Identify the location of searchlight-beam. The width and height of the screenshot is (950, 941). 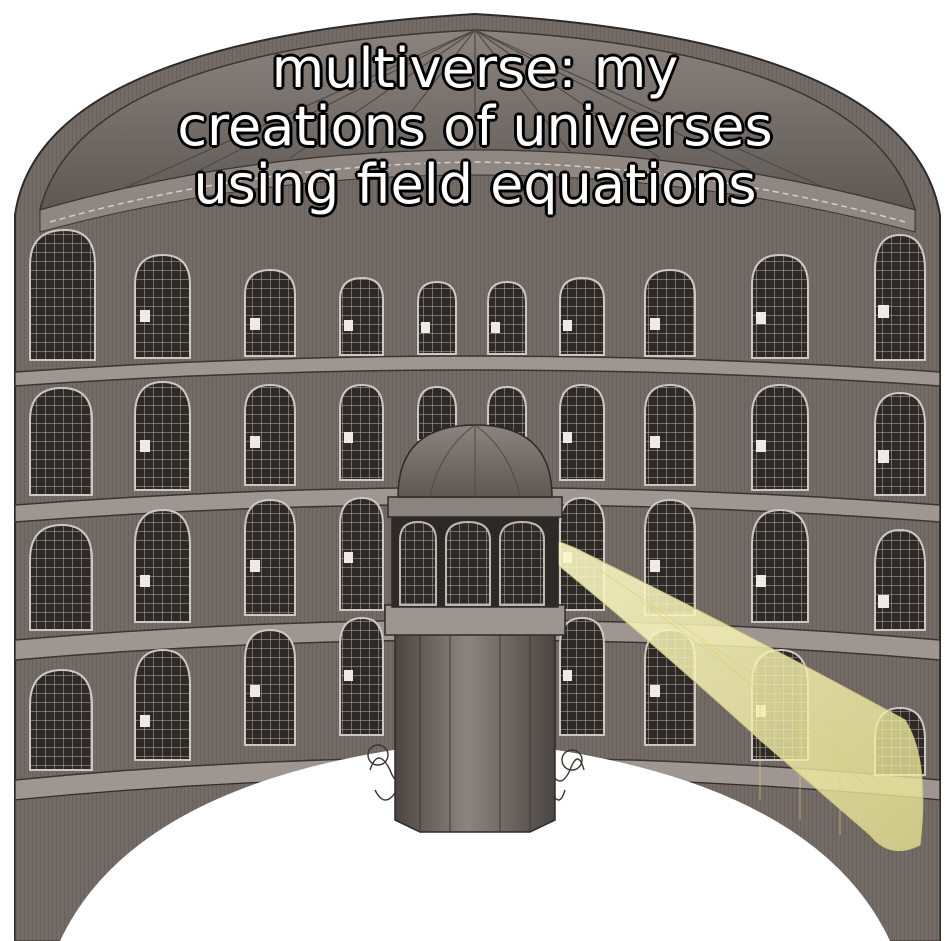
(737, 695).